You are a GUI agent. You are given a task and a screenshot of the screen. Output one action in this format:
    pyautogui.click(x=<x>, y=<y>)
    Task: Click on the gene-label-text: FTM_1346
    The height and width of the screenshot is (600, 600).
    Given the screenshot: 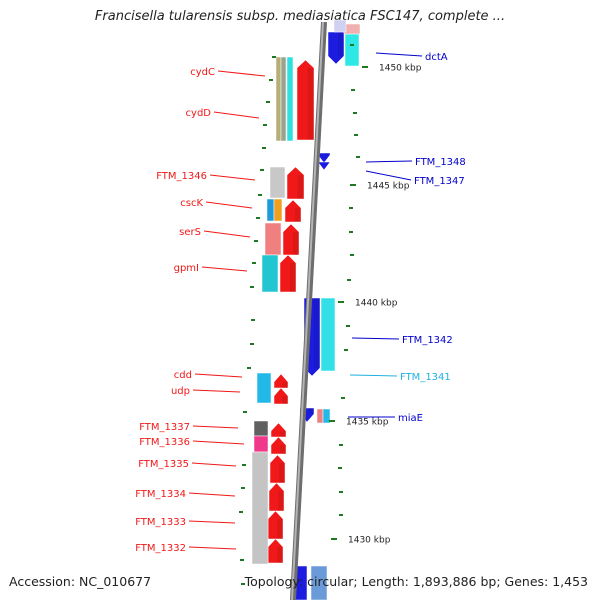 What is the action you would take?
    pyautogui.click(x=181, y=176)
    